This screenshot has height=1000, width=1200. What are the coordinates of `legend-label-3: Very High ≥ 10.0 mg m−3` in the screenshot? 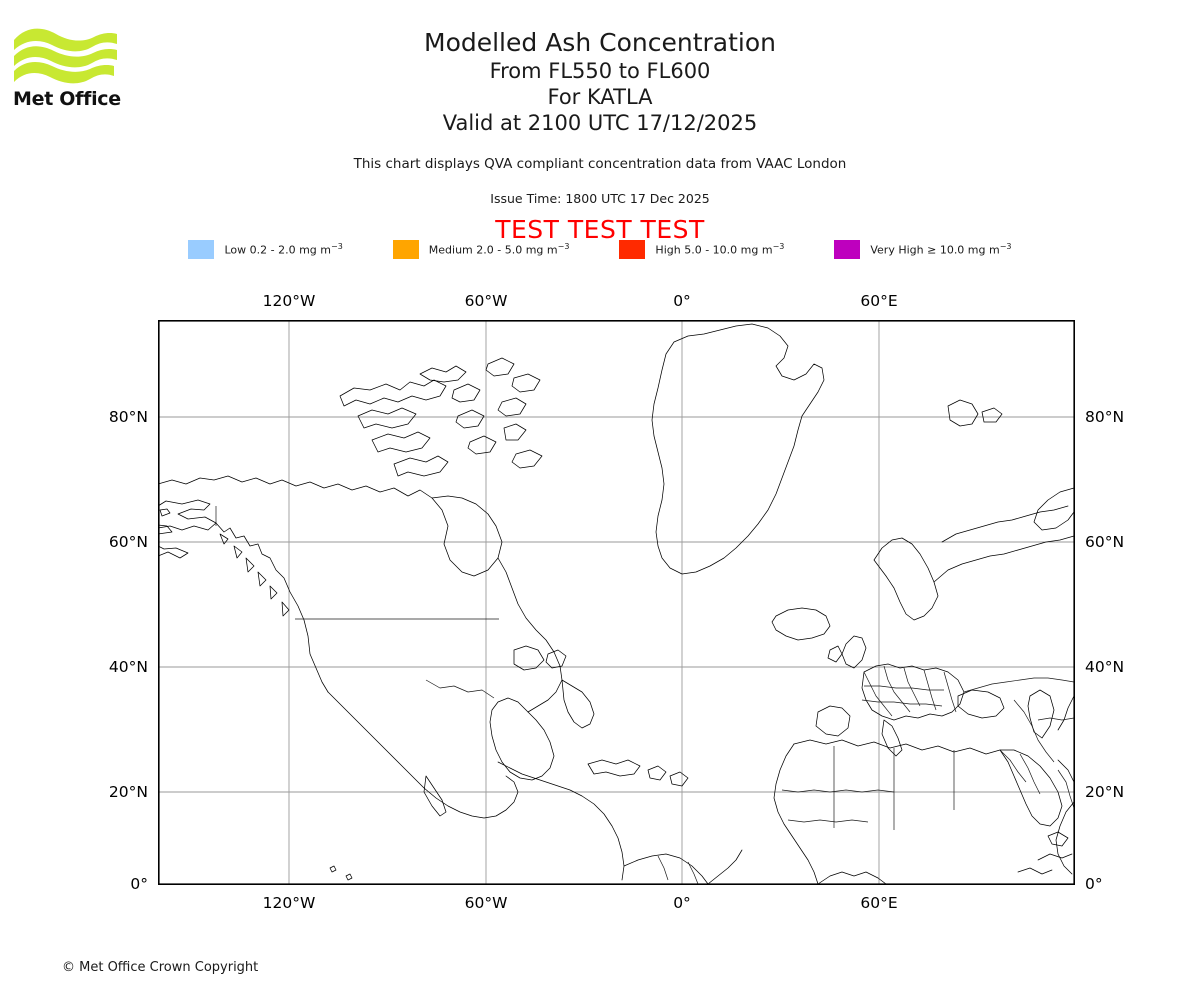 It's located at (941, 249).